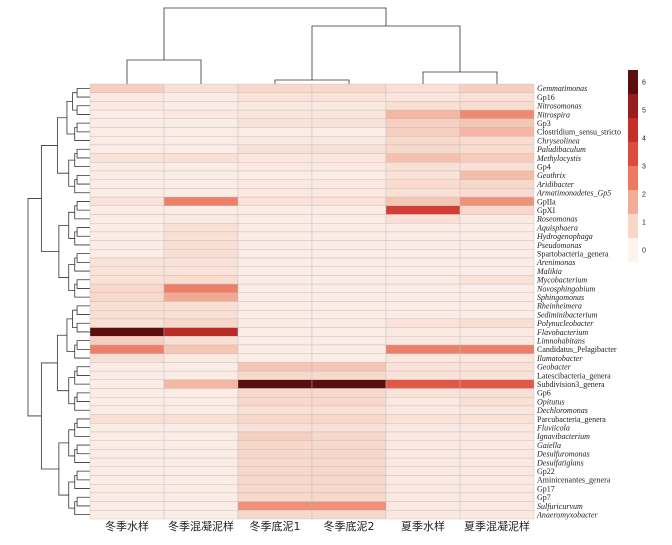 The height and width of the screenshot is (545, 672). Describe the element at coordinates (564, 236) in the screenshot. I see `row-label: Hydrogenophaga` at that location.